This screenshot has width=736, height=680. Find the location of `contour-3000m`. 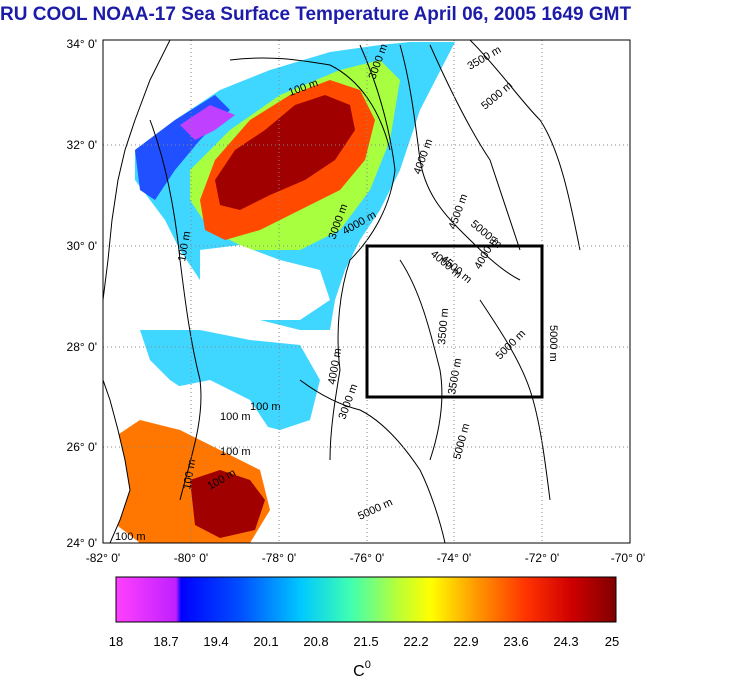

contour-3000m is located at coordinates (362, 252).